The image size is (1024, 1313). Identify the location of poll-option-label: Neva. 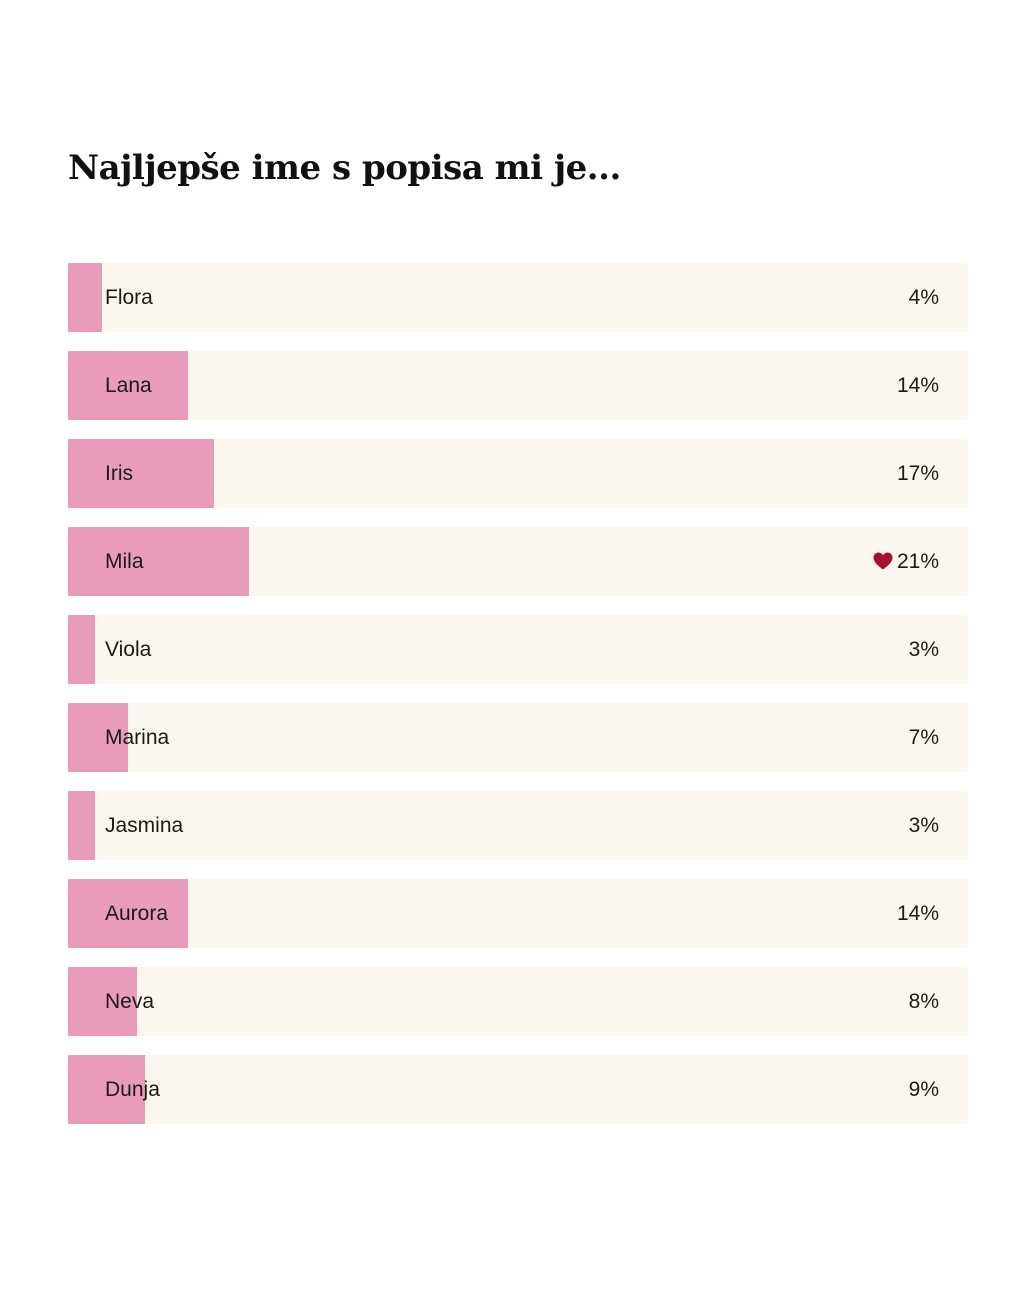
(130, 1001).